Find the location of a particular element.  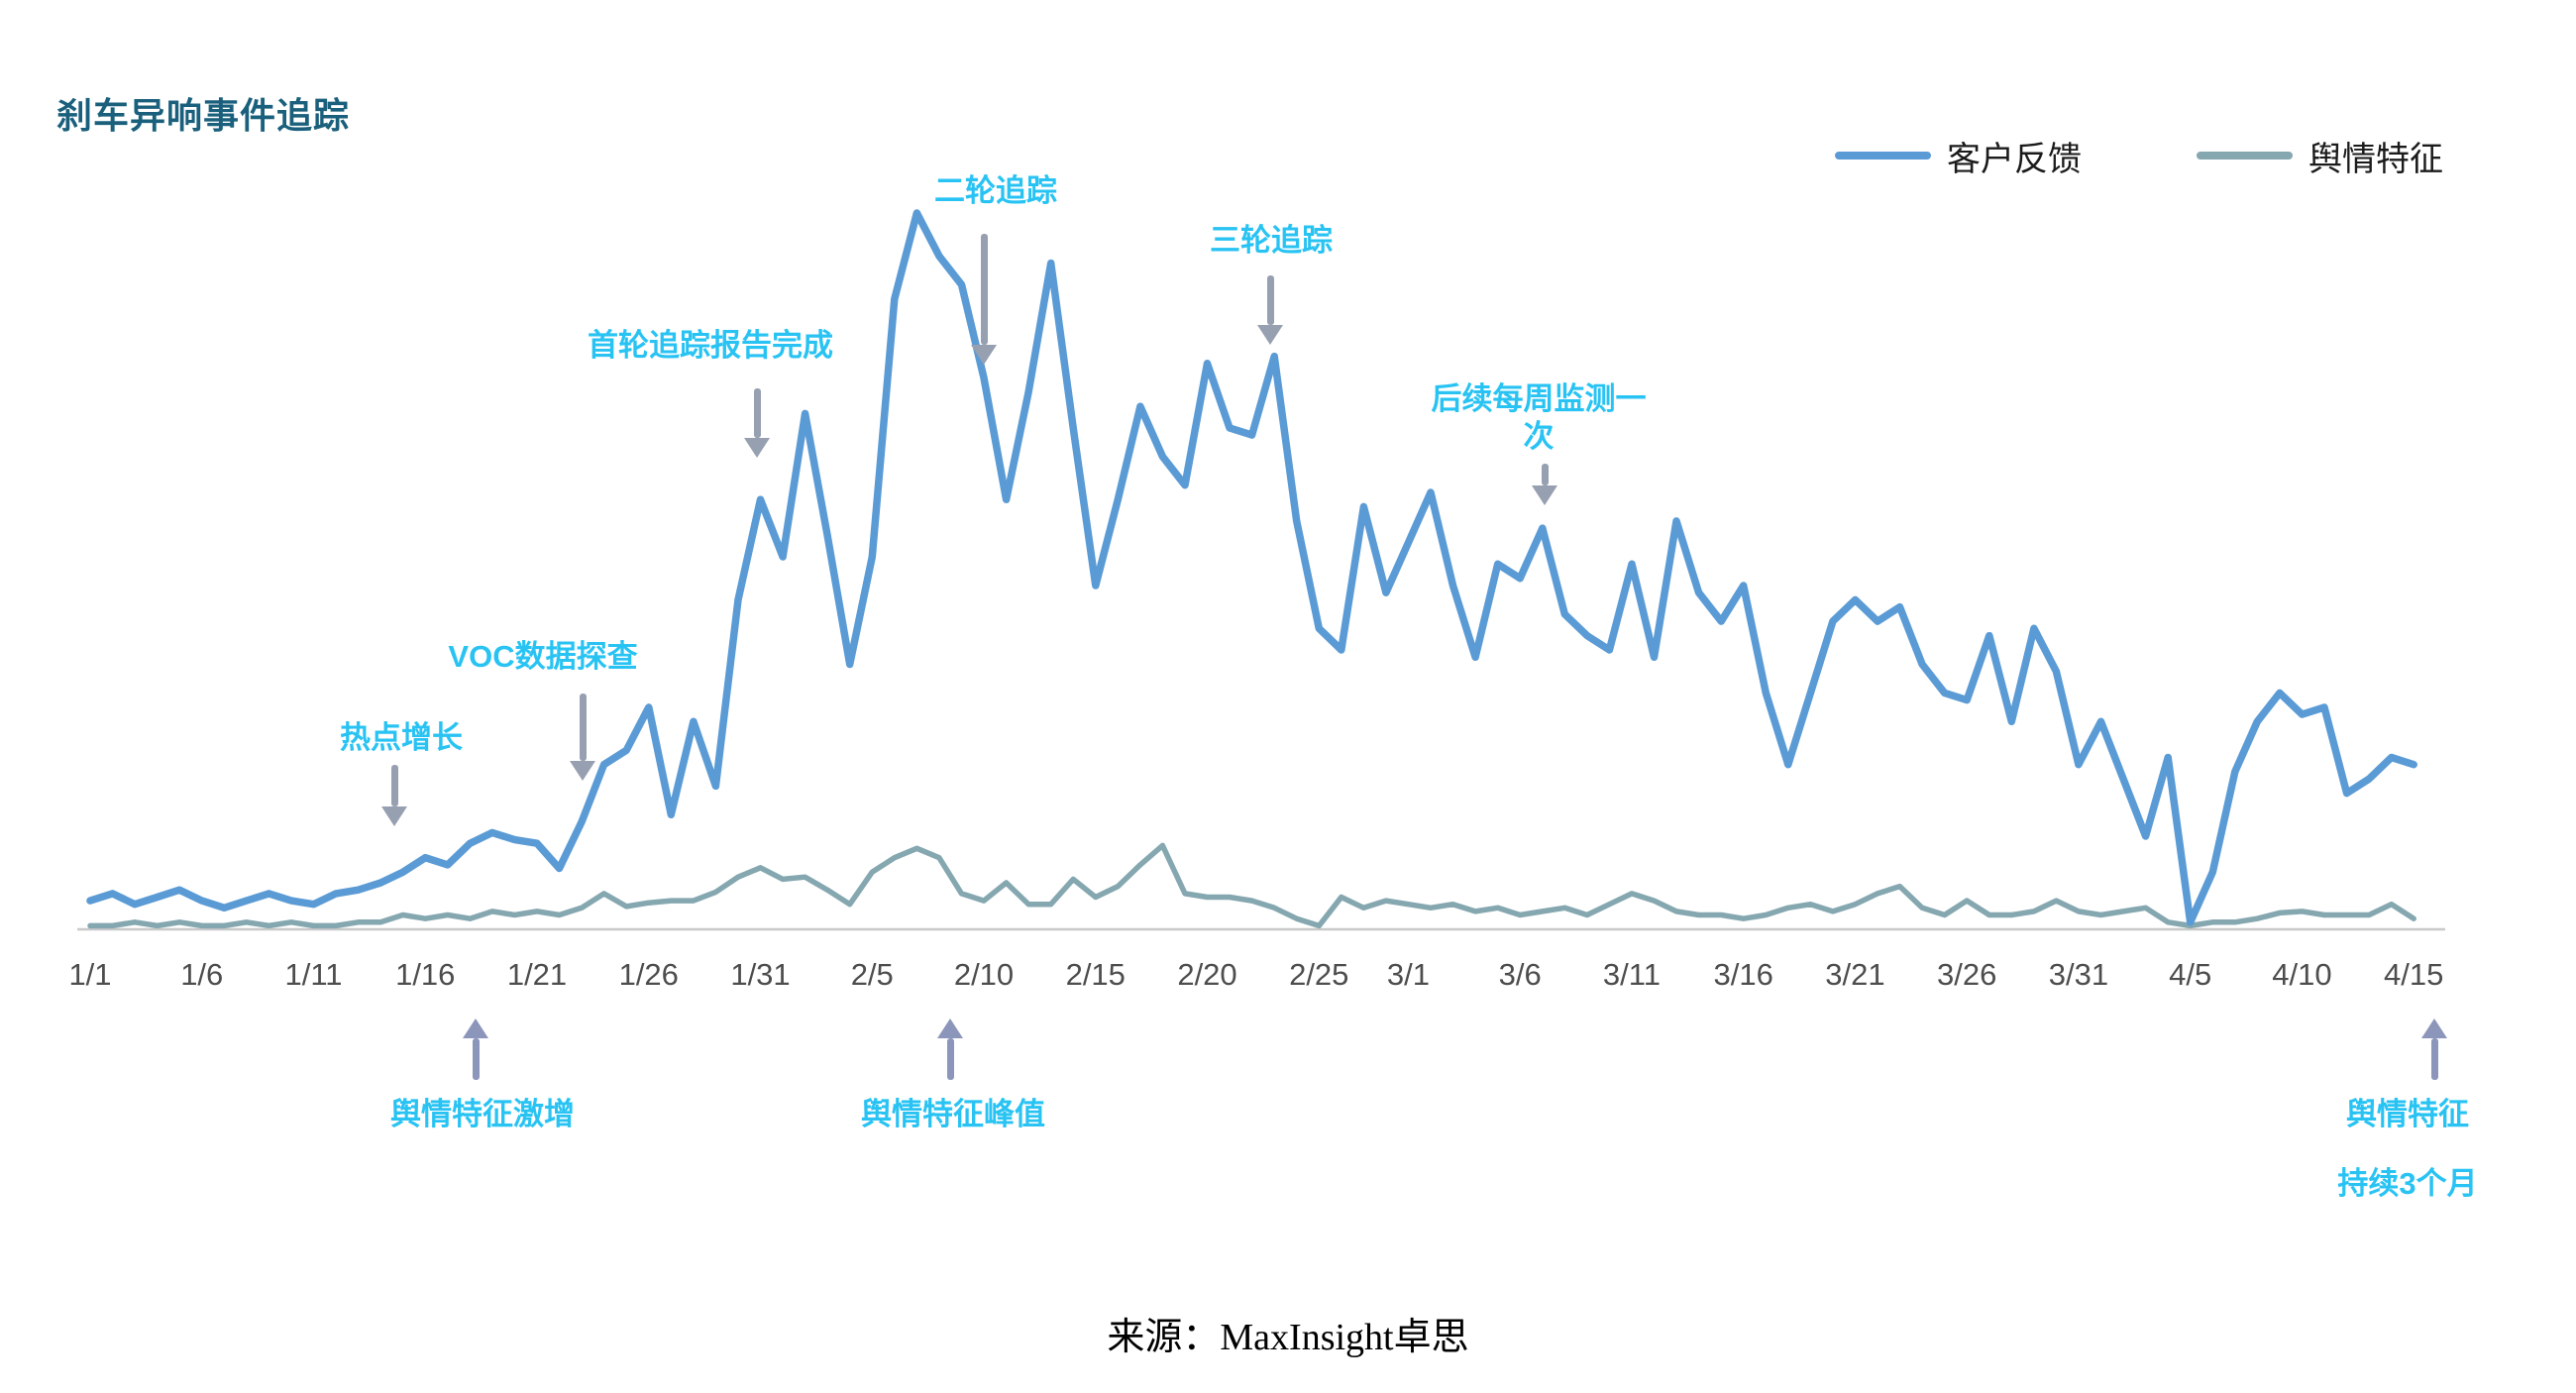

annotation-hotspot-growth: 热点增长 is located at coordinates (401, 737).